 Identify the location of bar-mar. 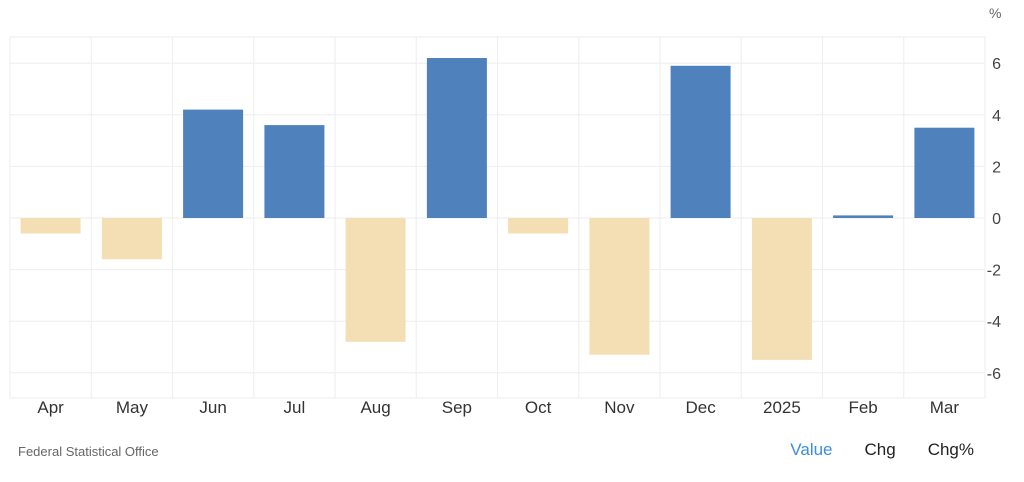
(944, 172).